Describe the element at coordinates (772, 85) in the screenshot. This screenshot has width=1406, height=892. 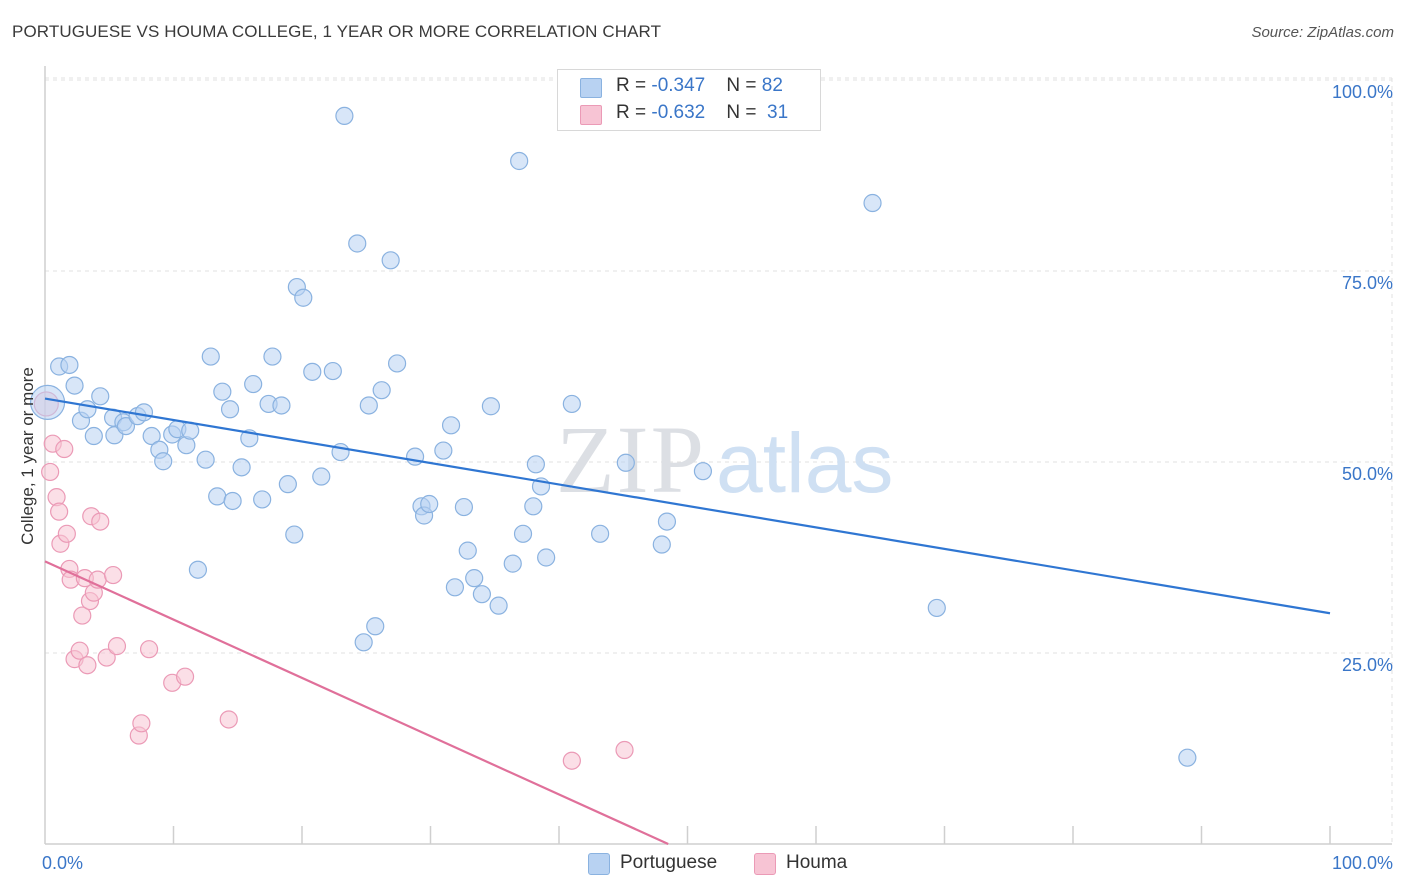
I see `legend-portuguese-n-value: 82` at that location.